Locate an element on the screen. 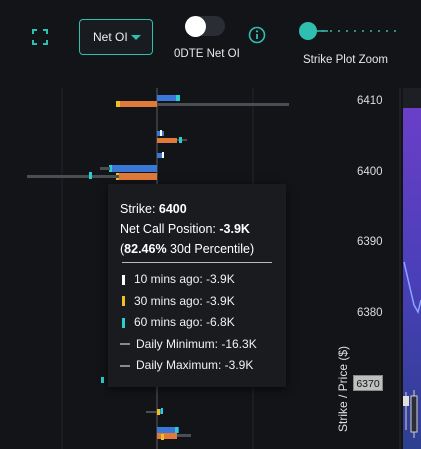  tooltip-position: Net Call Position: -3.9K is located at coordinates (185, 229).